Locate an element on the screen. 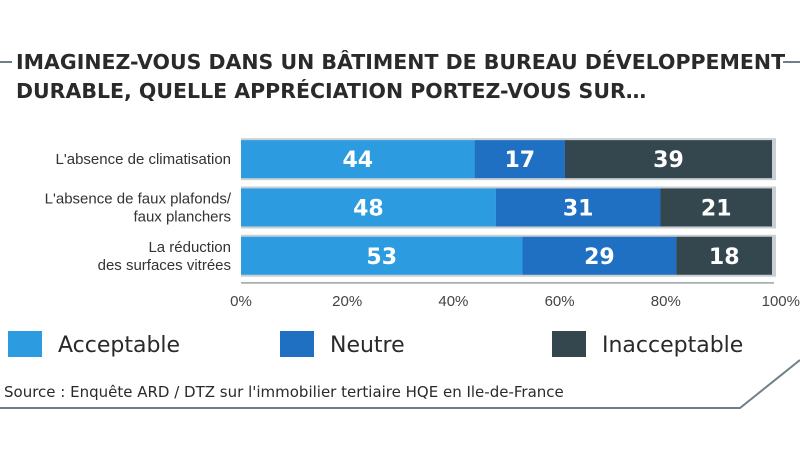  frame-bottom-line is located at coordinates (400, 384).